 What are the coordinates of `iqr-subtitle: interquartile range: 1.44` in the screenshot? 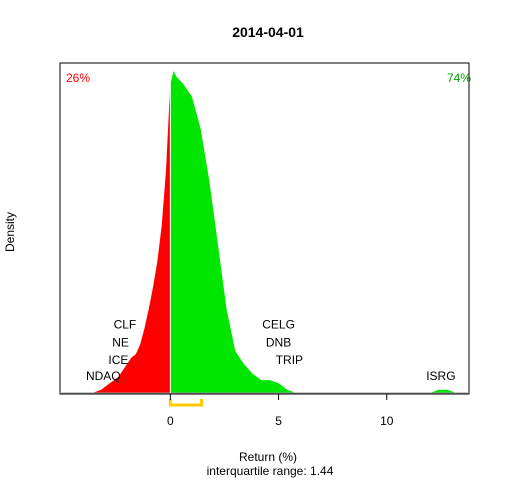 It's located at (270, 471).